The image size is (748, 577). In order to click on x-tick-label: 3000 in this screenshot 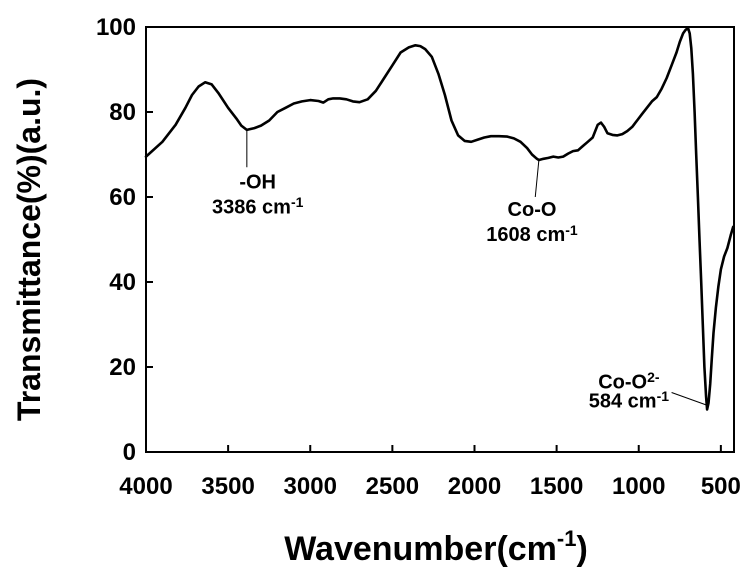, I will do `click(310, 486)`.